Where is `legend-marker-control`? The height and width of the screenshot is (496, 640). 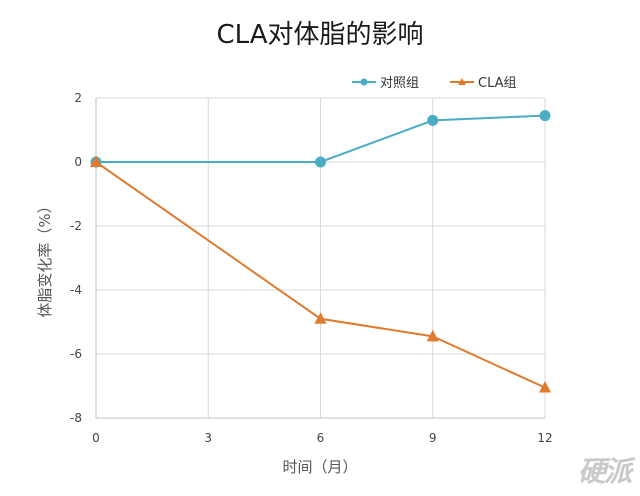 legend-marker-control is located at coordinates (364, 82).